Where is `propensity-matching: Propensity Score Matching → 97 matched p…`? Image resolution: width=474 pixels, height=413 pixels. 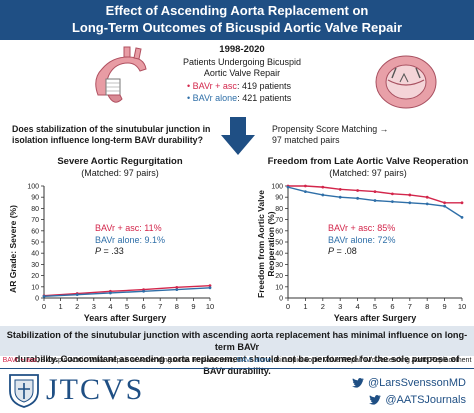 propensity-matching: Propensity Score Matching → 97 matched p… is located at coordinates (367, 135).